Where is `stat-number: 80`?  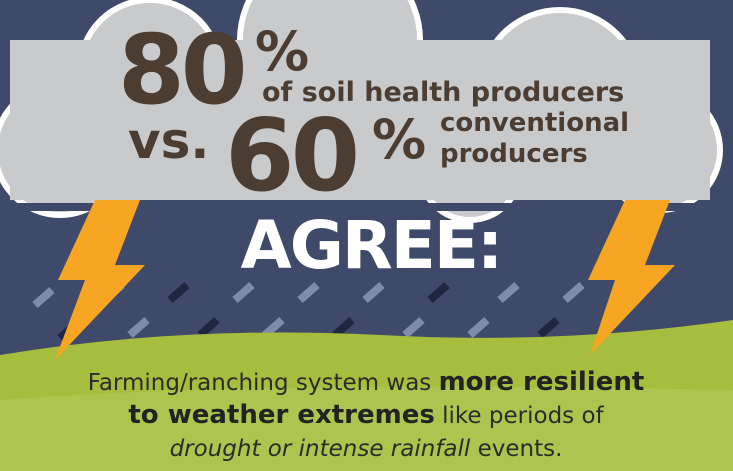
stat-number: 80 is located at coordinates (181, 70).